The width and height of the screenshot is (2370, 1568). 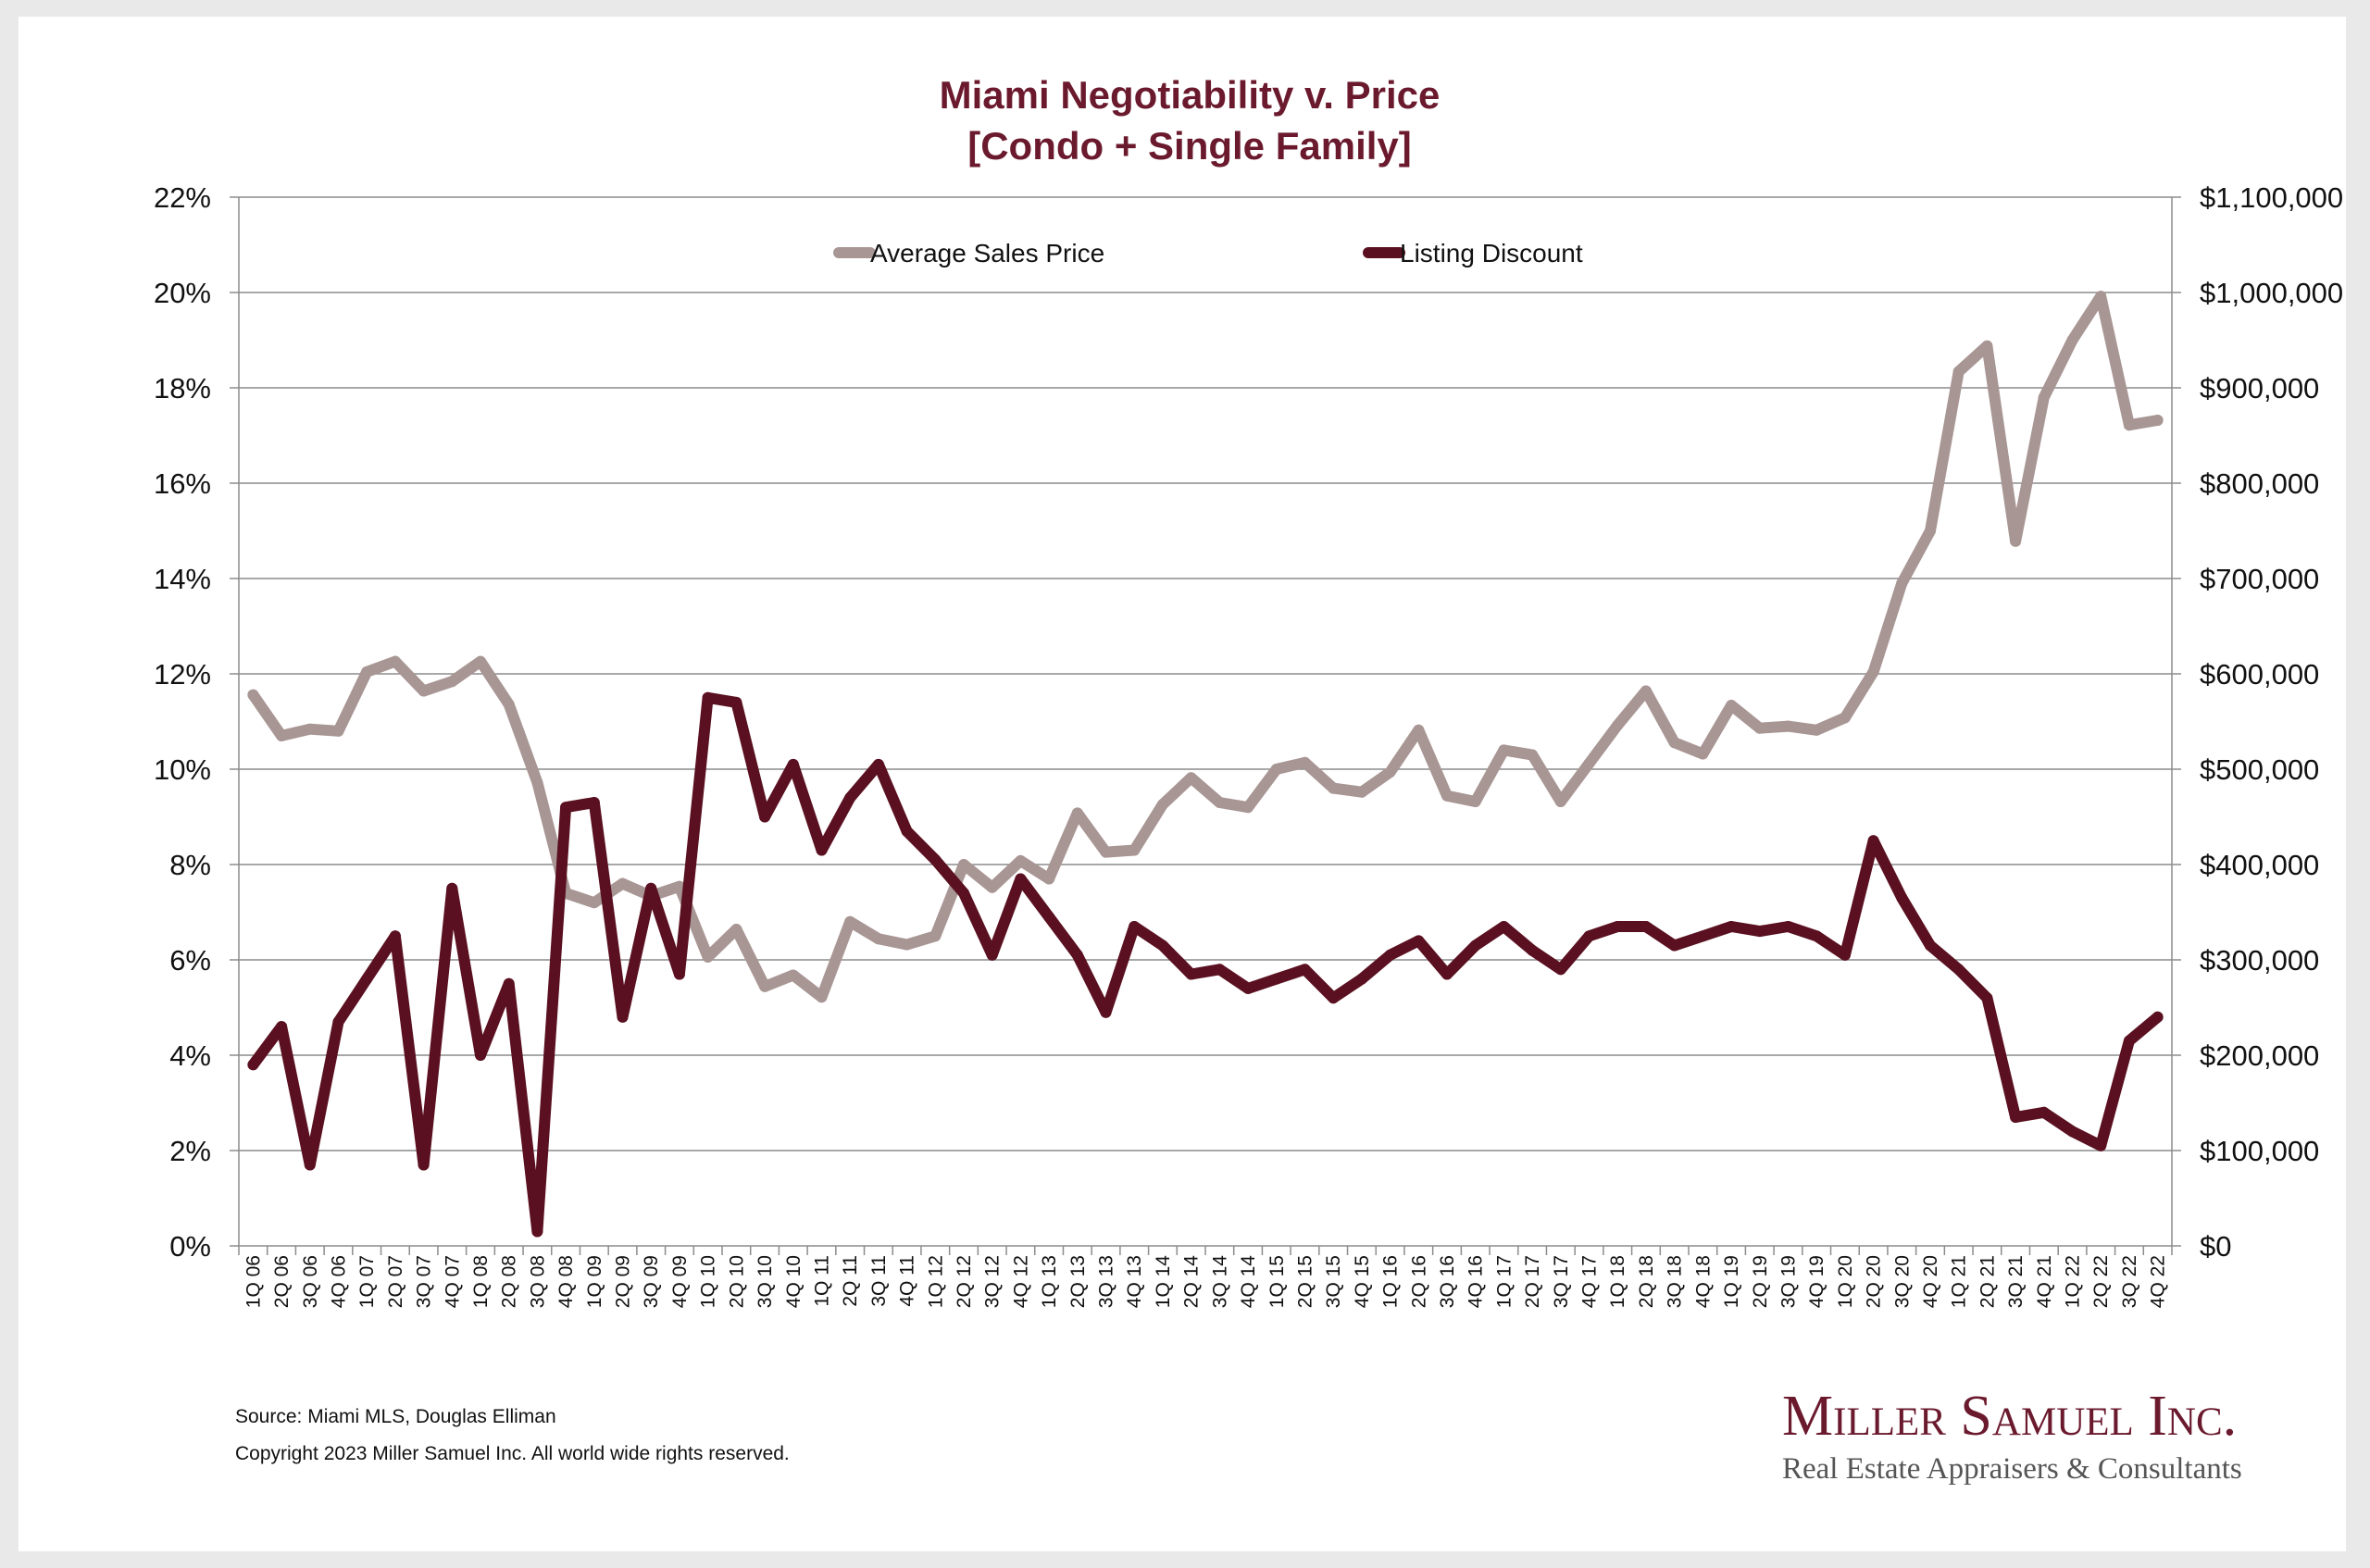 What do you see at coordinates (2044, 1281) in the screenshot?
I see `x-tick-label: 4Q 21` at bounding box center [2044, 1281].